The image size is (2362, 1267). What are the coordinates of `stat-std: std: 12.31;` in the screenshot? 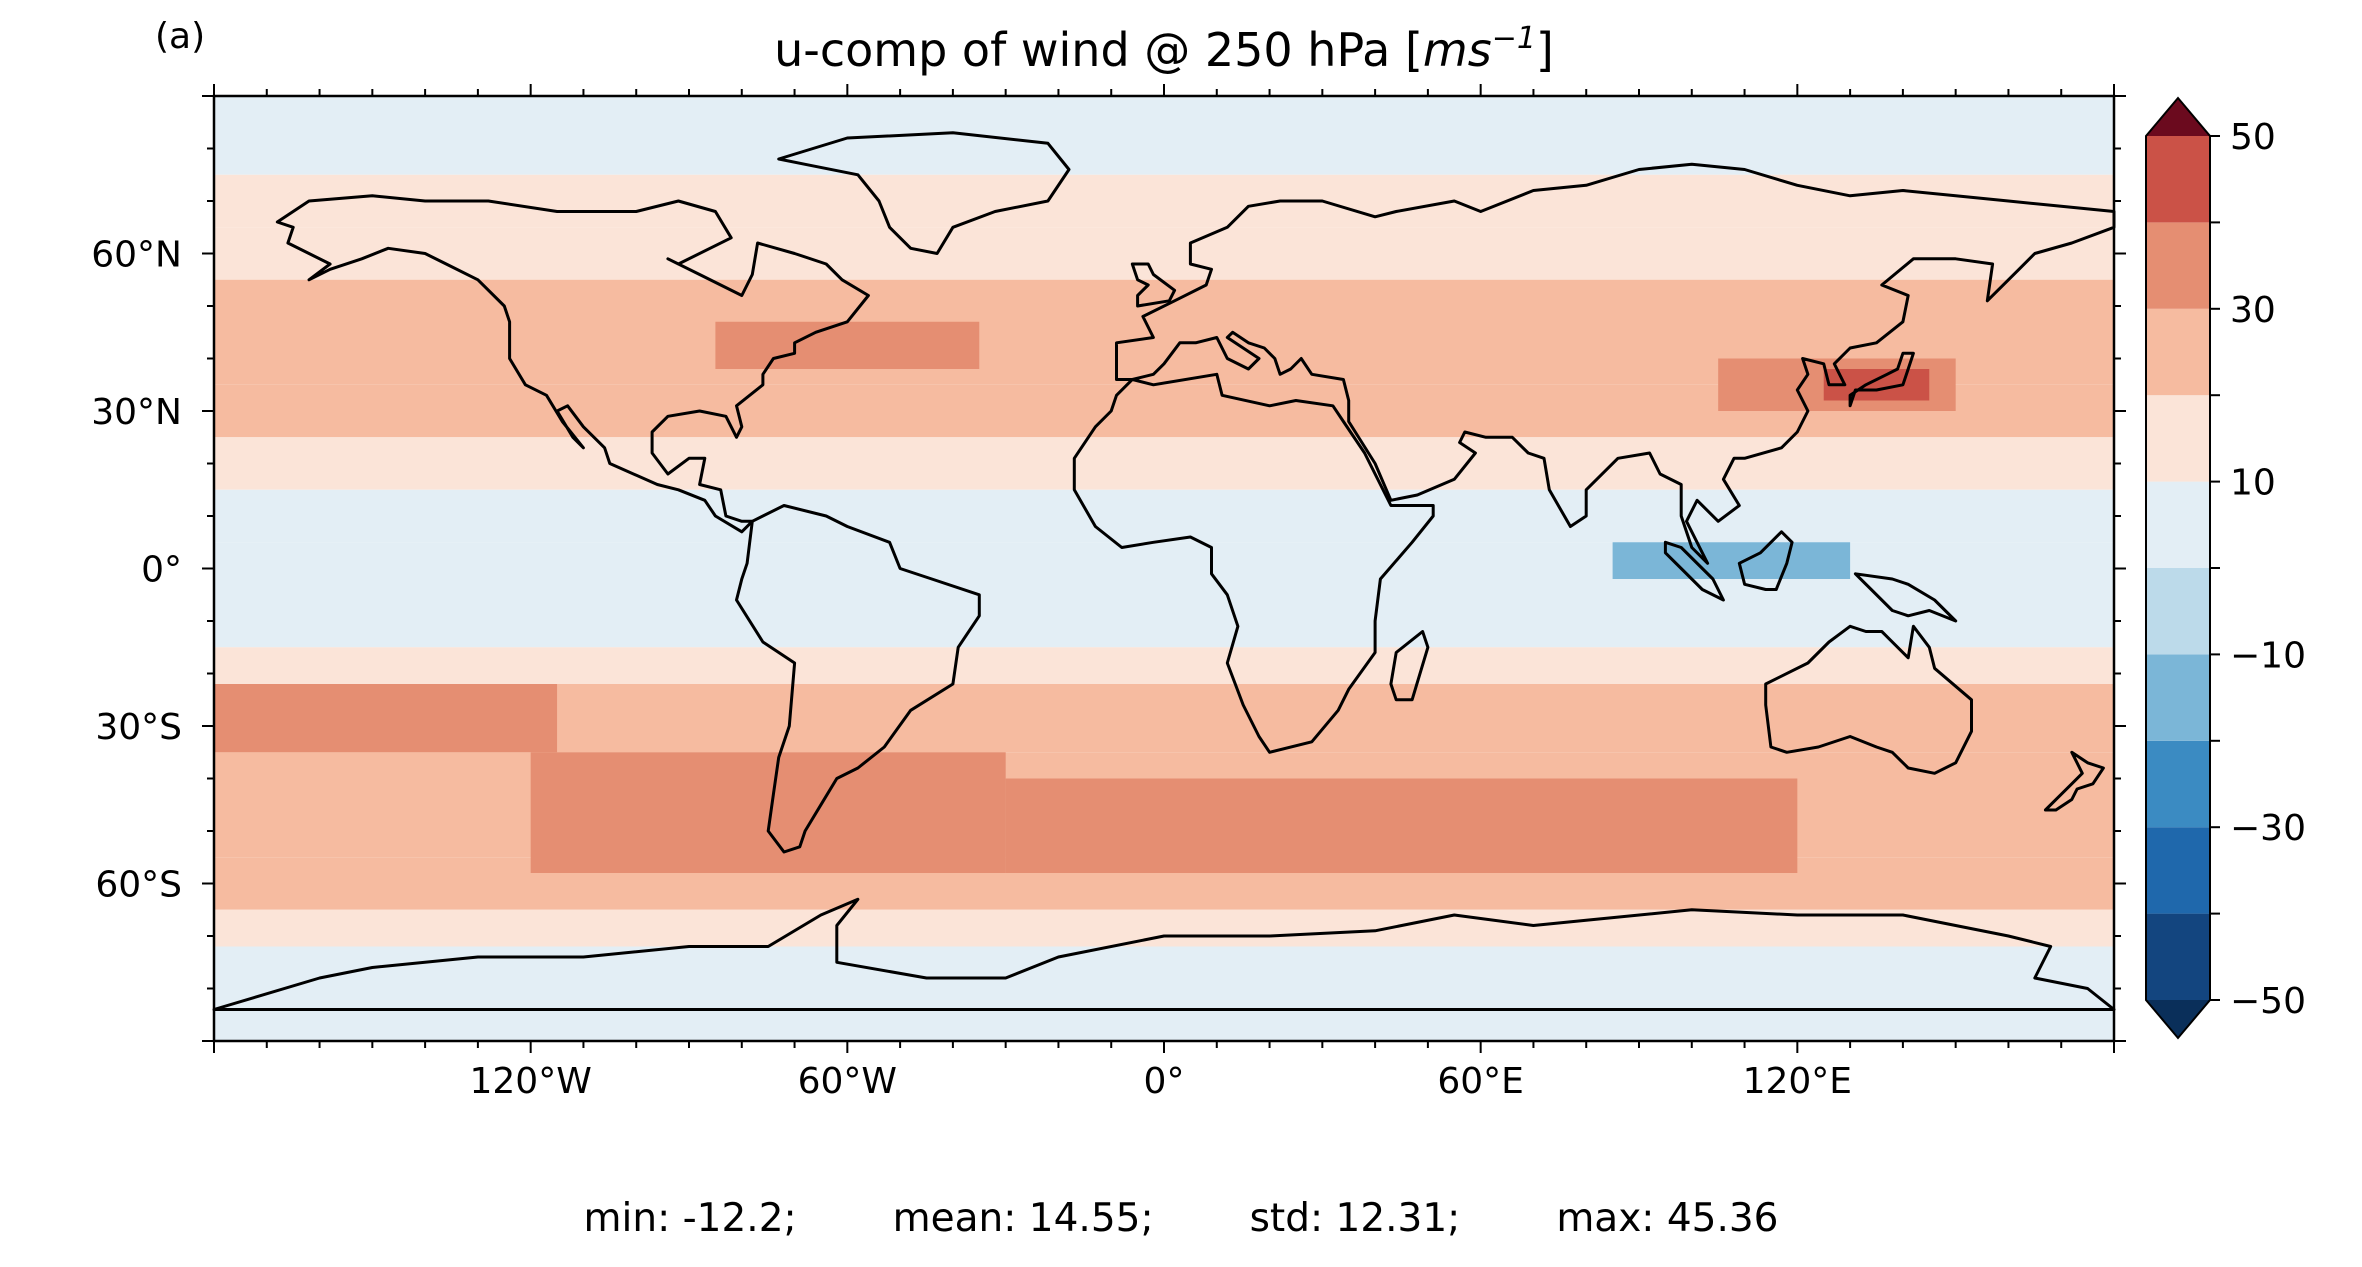 It's located at (1355, 1218).